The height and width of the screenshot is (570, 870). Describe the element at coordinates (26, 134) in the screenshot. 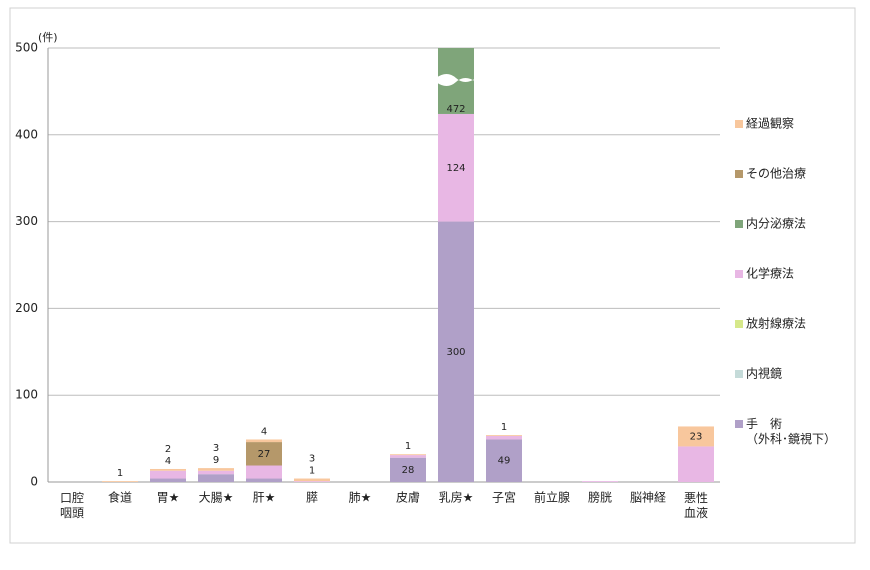

I see `y-tick-label: 400` at that location.